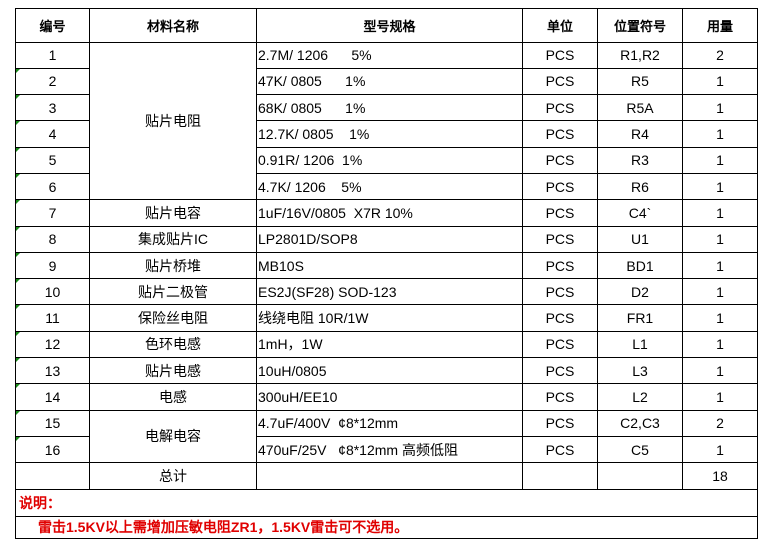  I want to click on row-number-text: 10, so click(52, 291).